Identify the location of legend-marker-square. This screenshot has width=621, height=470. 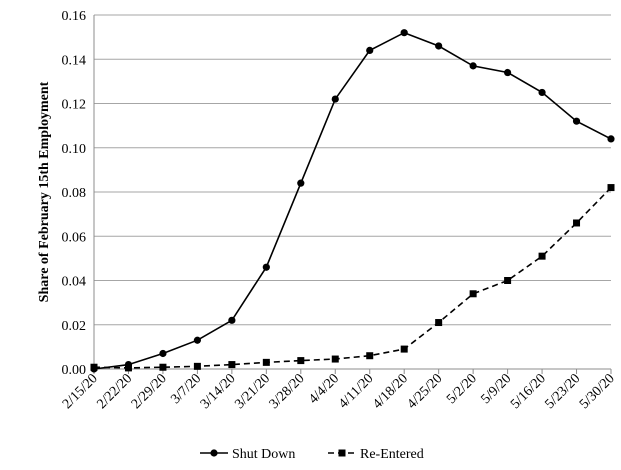
(342, 453).